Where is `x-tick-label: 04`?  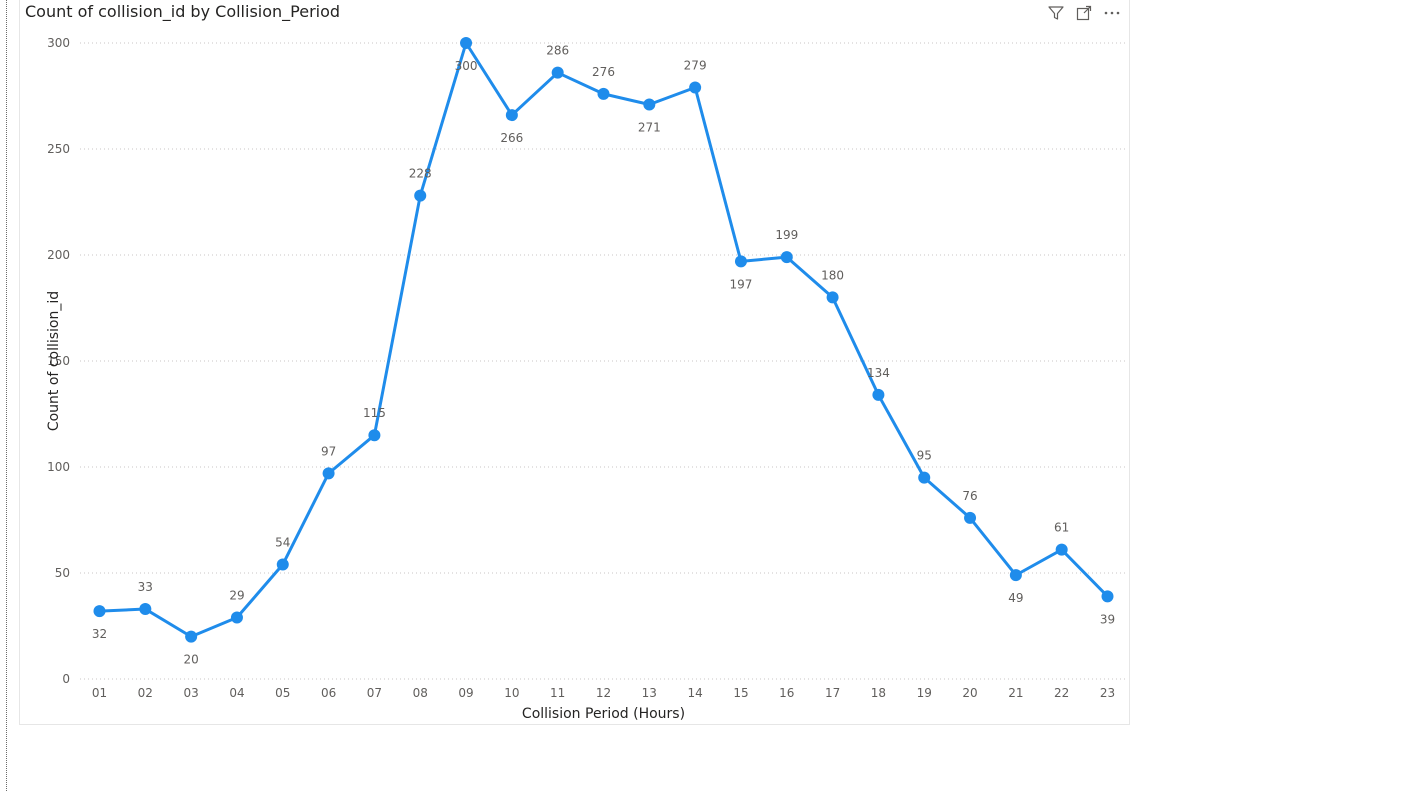 x-tick-label: 04 is located at coordinates (236, 693).